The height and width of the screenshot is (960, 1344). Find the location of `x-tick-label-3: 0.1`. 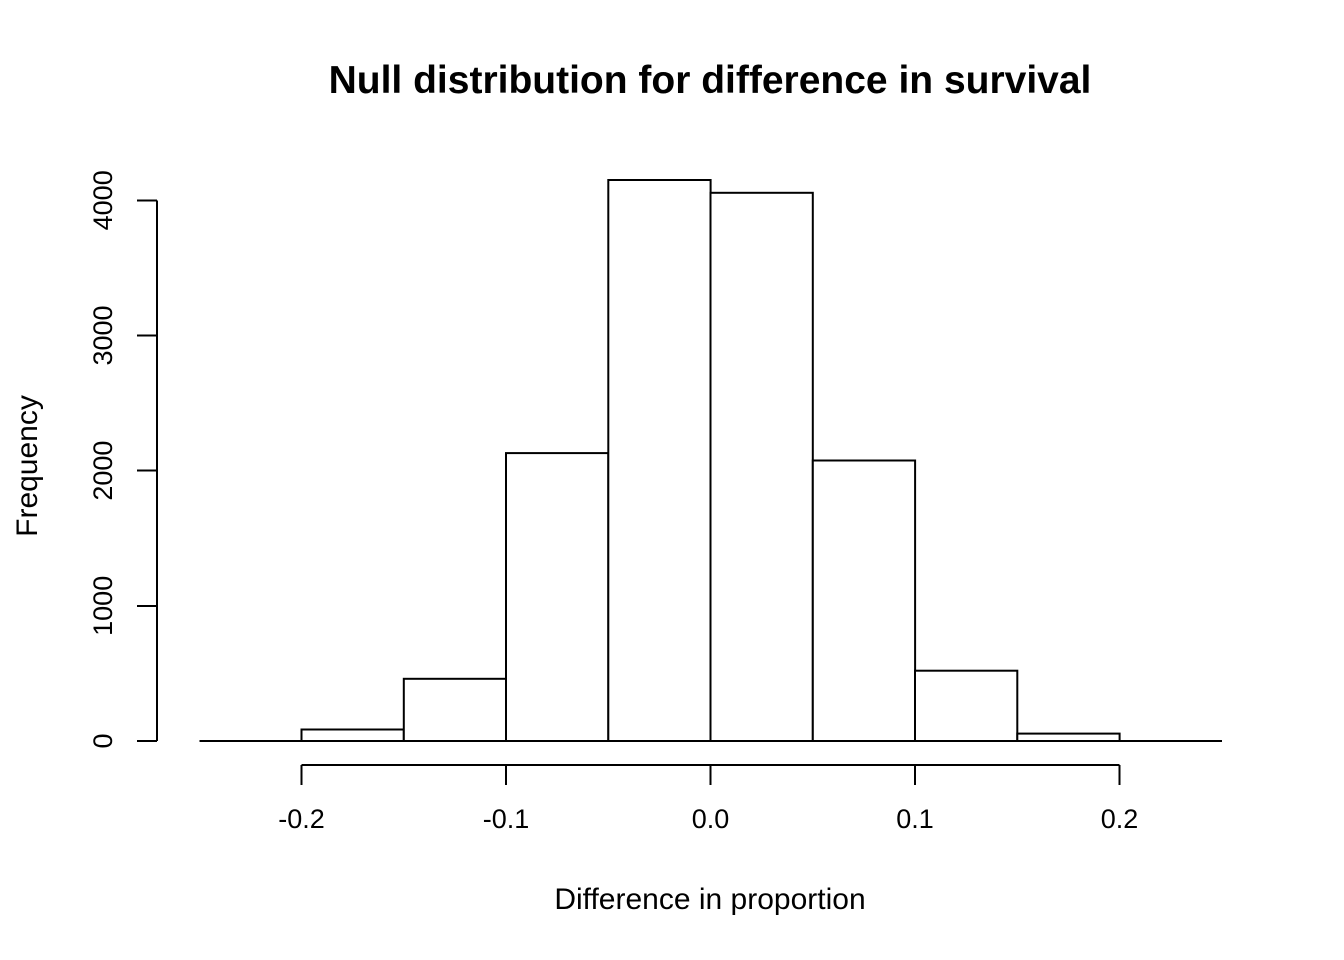

x-tick-label-3: 0.1 is located at coordinates (915, 819).